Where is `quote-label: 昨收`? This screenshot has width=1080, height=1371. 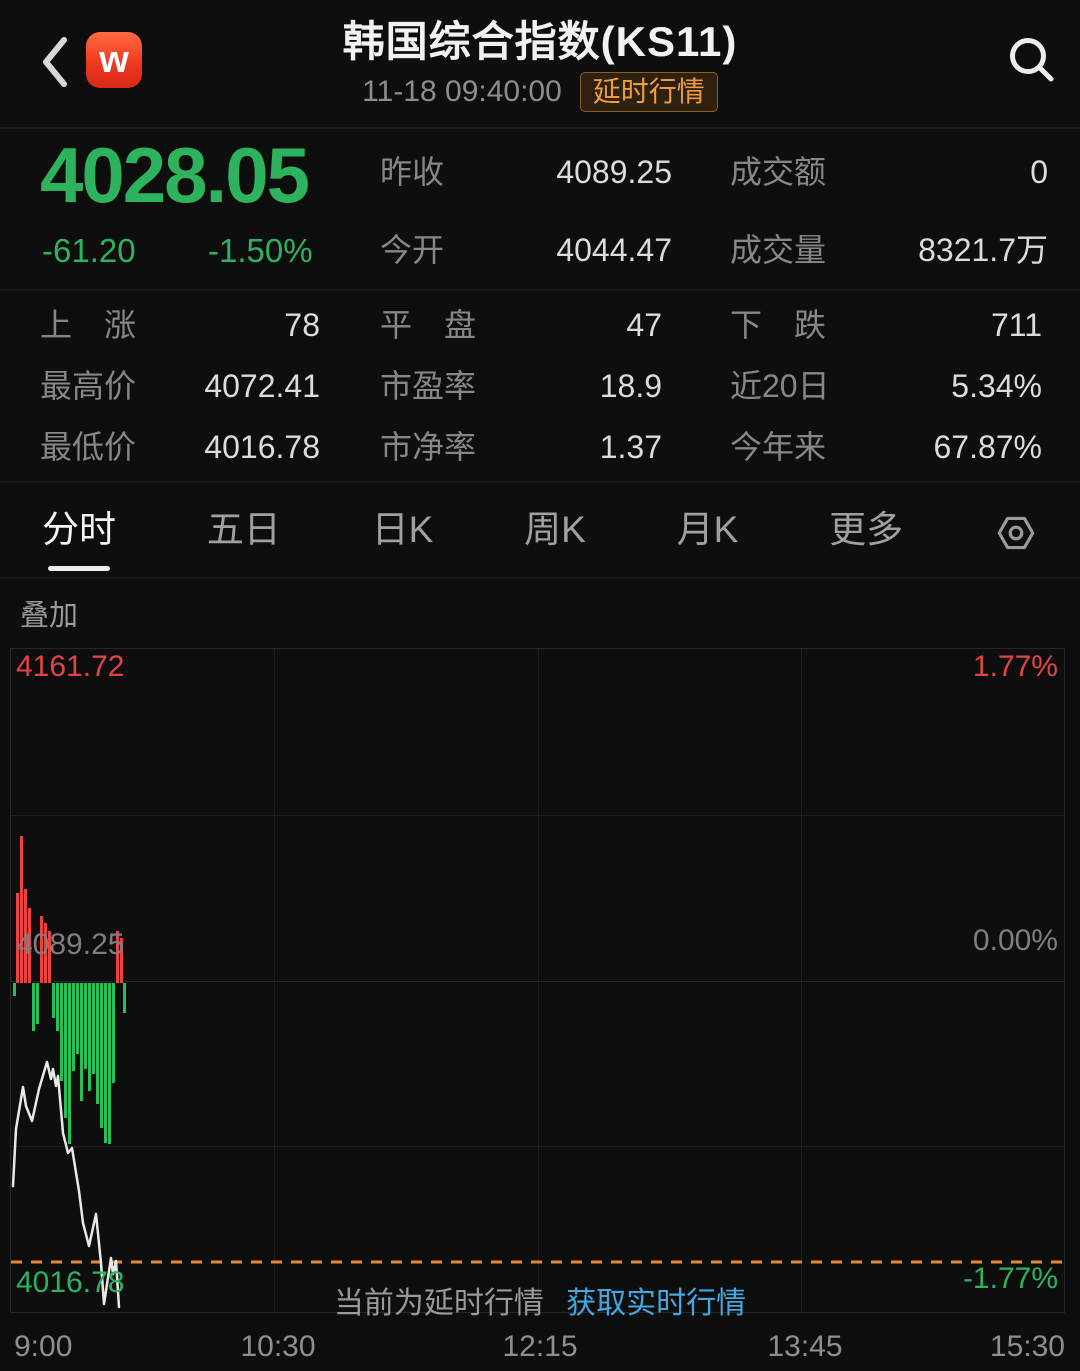 quote-label: 昨收 is located at coordinates (412, 172).